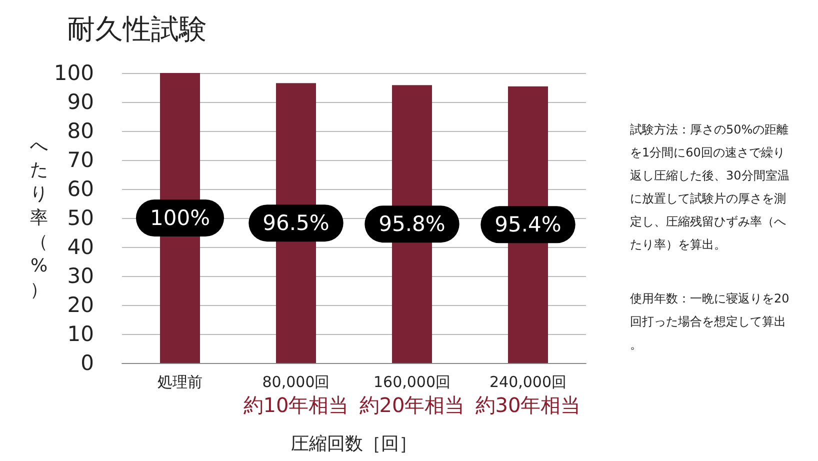 This screenshot has height=461, width=818. I want to click on x-tick-label: 160,000回約20年相当, so click(412, 395).